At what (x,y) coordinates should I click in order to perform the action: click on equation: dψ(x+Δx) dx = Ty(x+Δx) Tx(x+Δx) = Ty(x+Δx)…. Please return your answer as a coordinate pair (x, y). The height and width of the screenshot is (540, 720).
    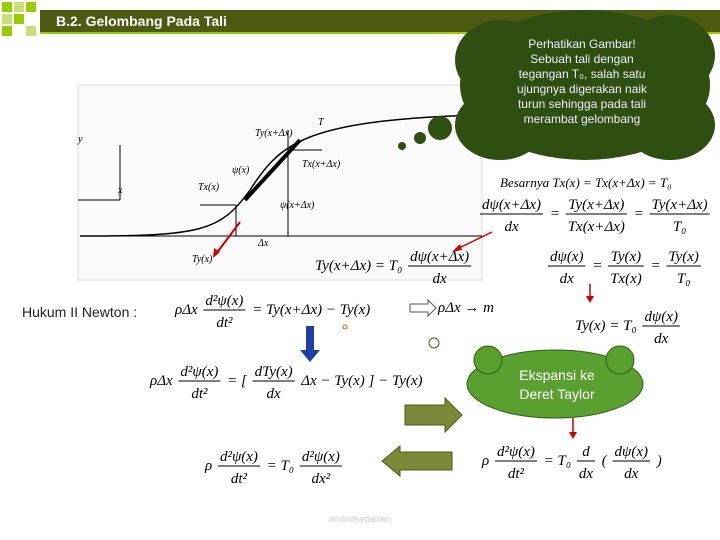
    Looking at the image, I should click on (595, 216).